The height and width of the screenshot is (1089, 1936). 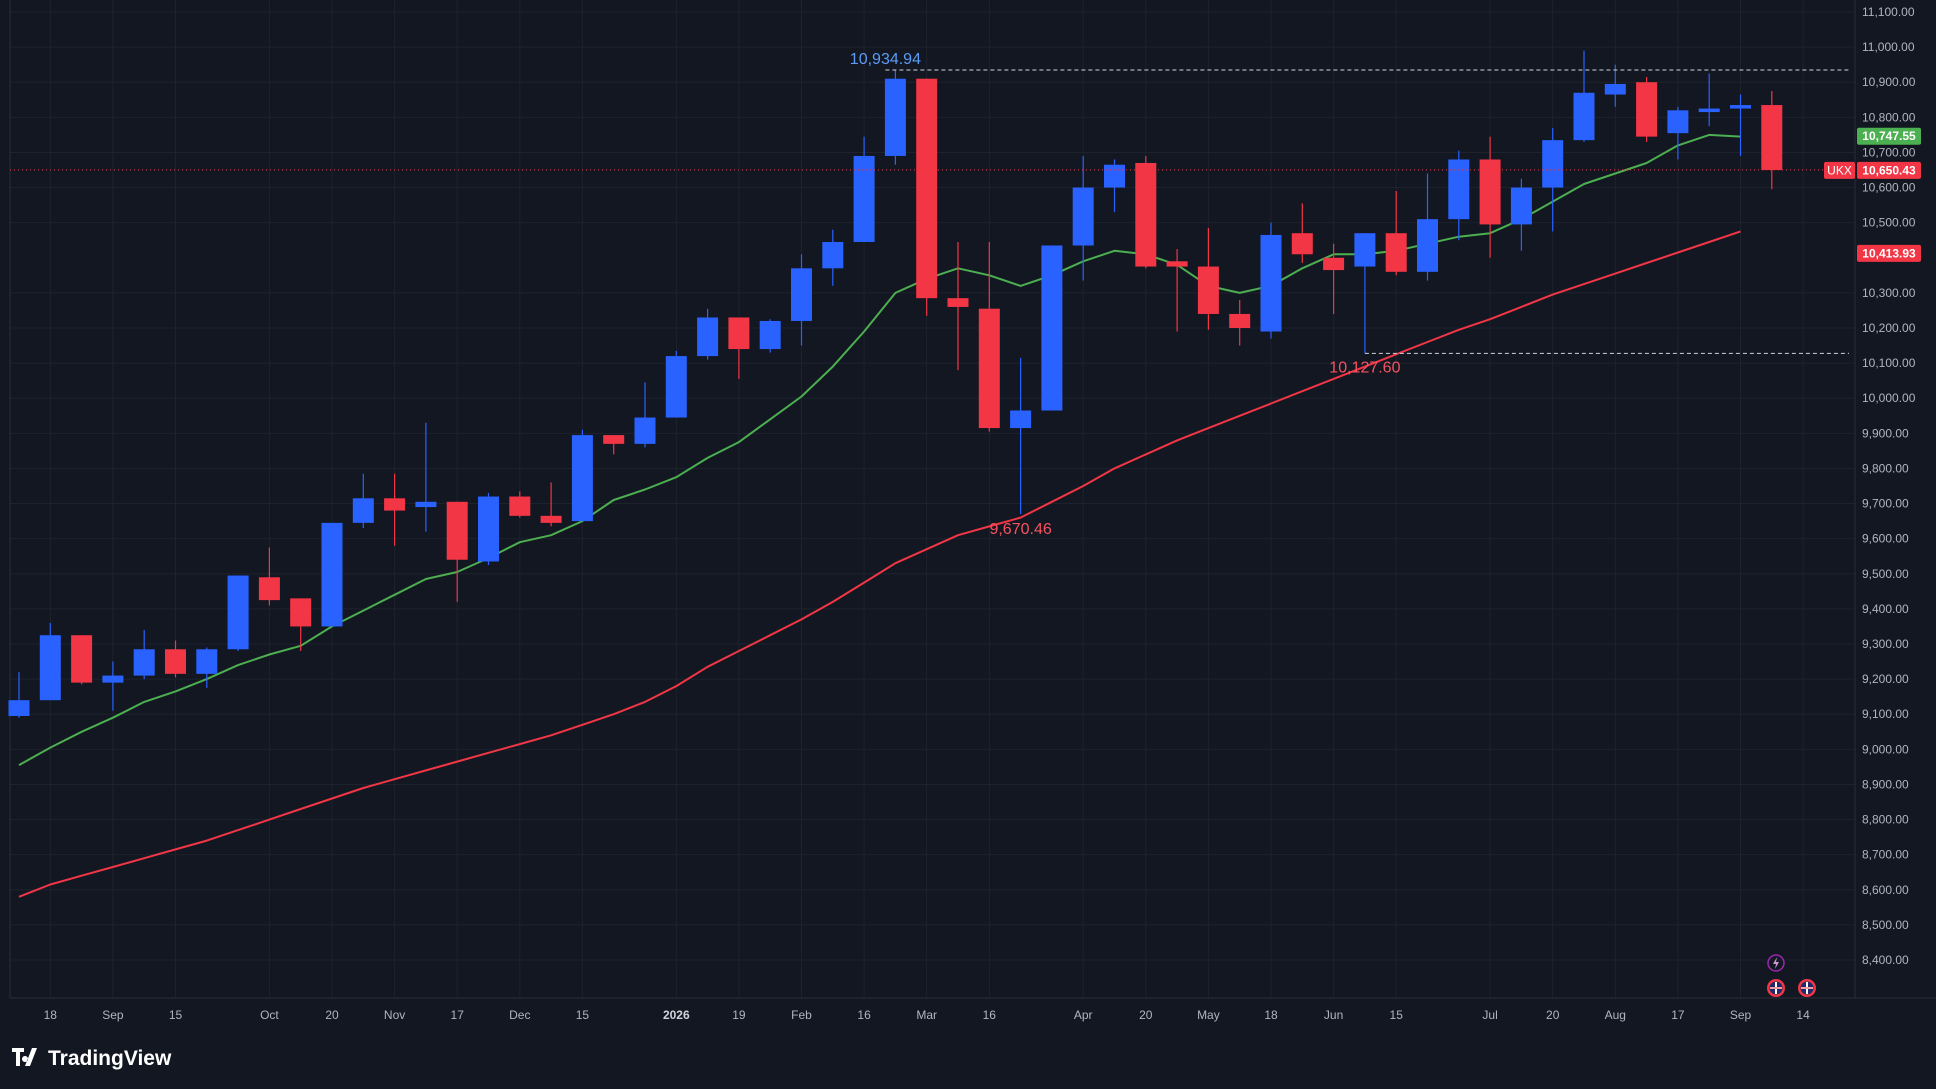 What do you see at coordinates (91, 1059) in the screenshot?
I see `tradingview-logo: TradingView` at bounding box center [91, 1059].